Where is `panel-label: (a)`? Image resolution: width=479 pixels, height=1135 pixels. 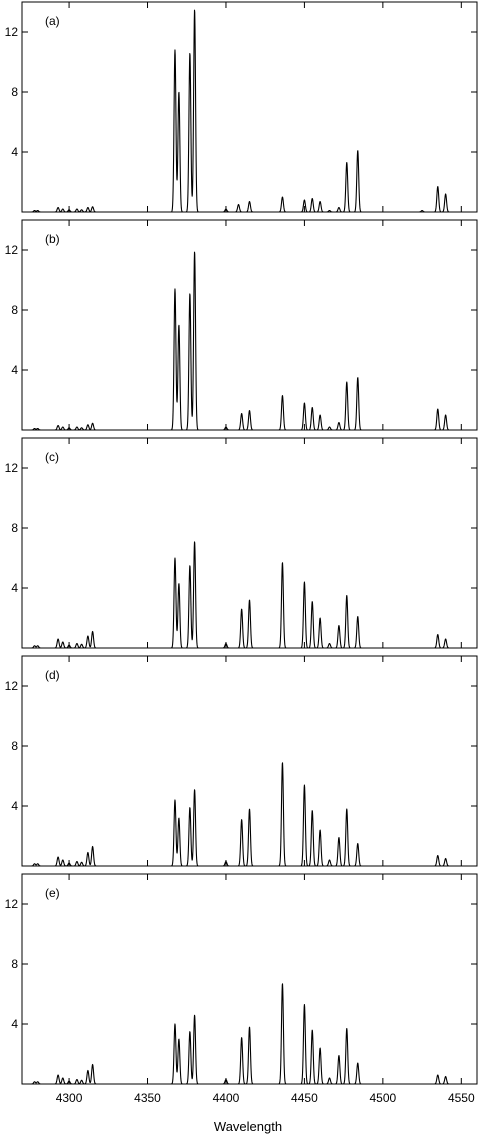 panel-label: (a) is located at coordinates (52, 21).